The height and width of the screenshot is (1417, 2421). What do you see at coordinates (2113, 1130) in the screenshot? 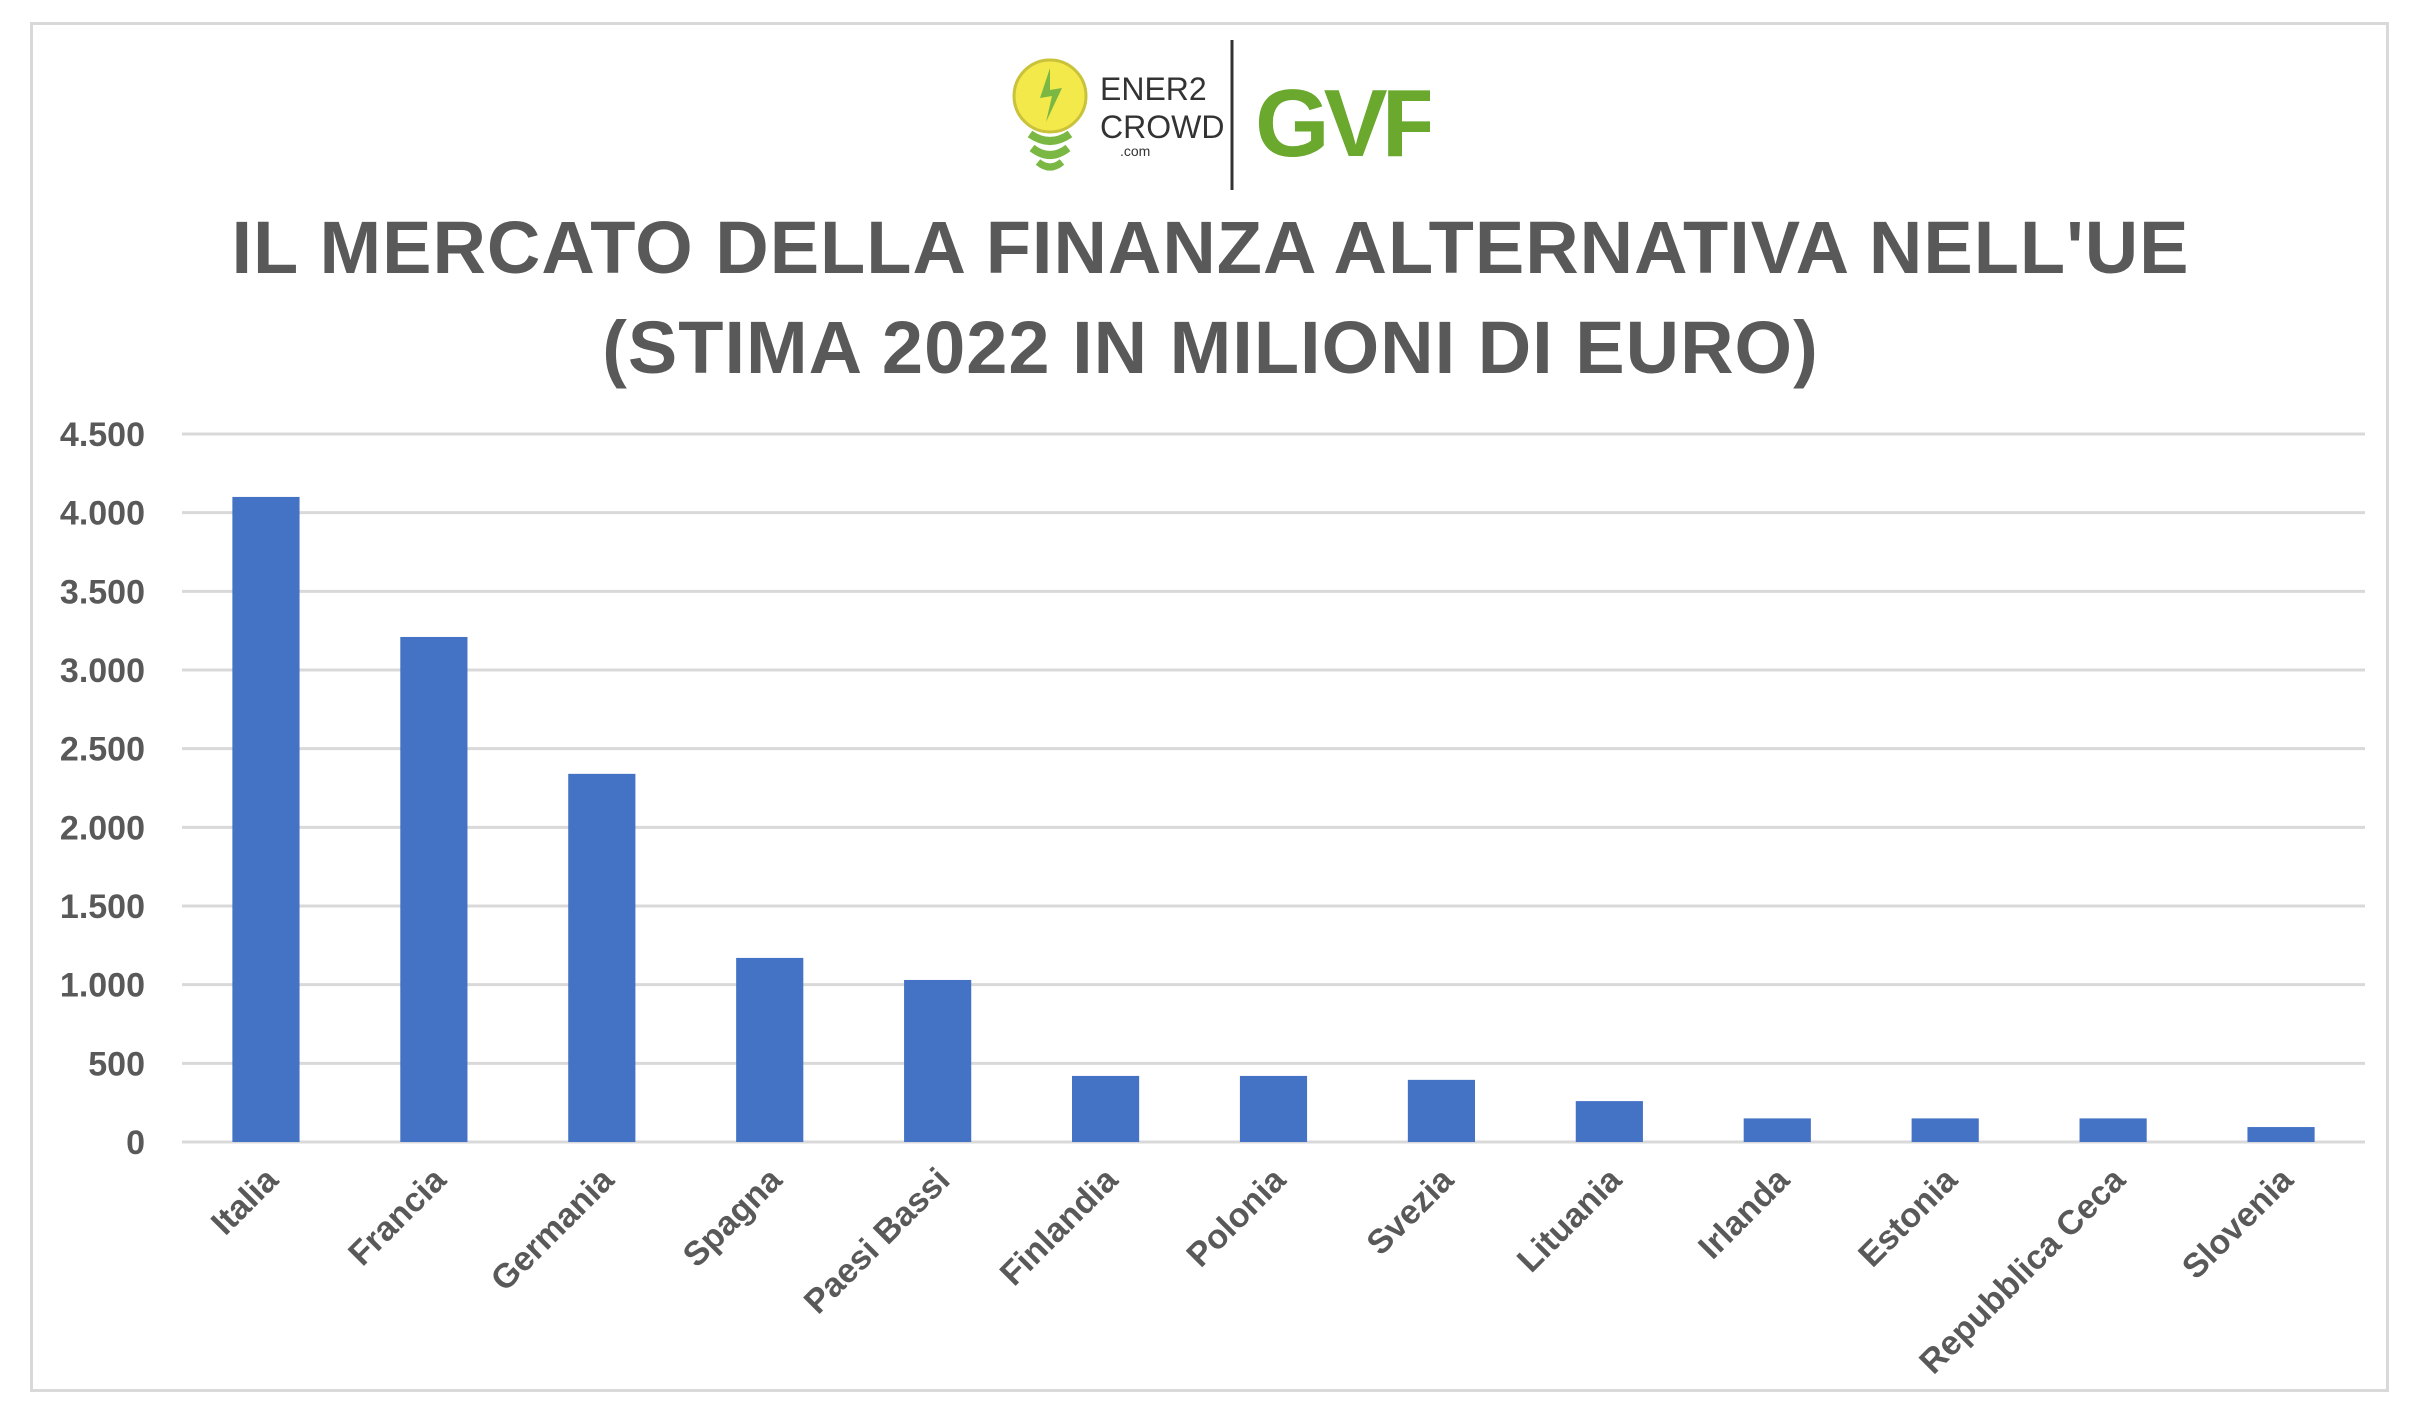
I see `bar-repubblica-ceca` at bounding box center [2113, 1130].